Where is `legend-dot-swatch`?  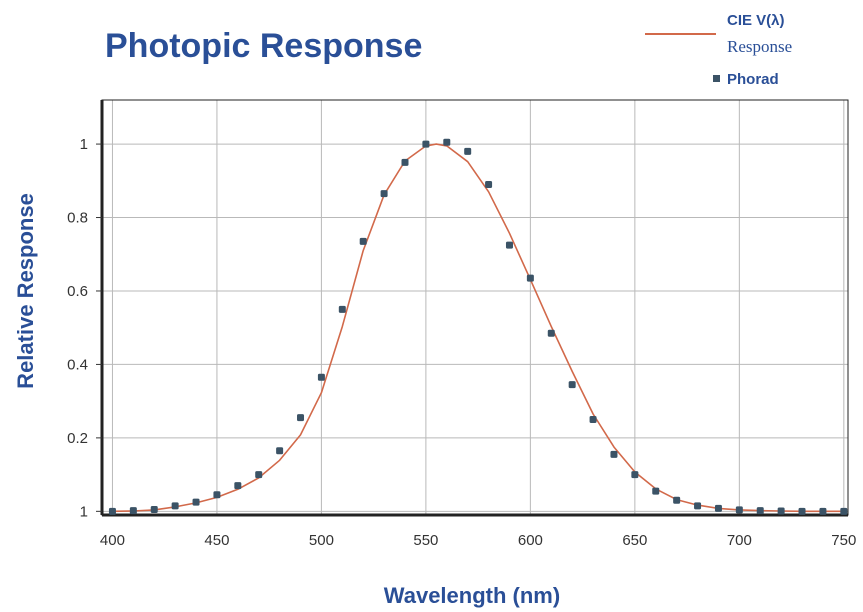 legend-dot-swatch is located at coordinates (716, 78).